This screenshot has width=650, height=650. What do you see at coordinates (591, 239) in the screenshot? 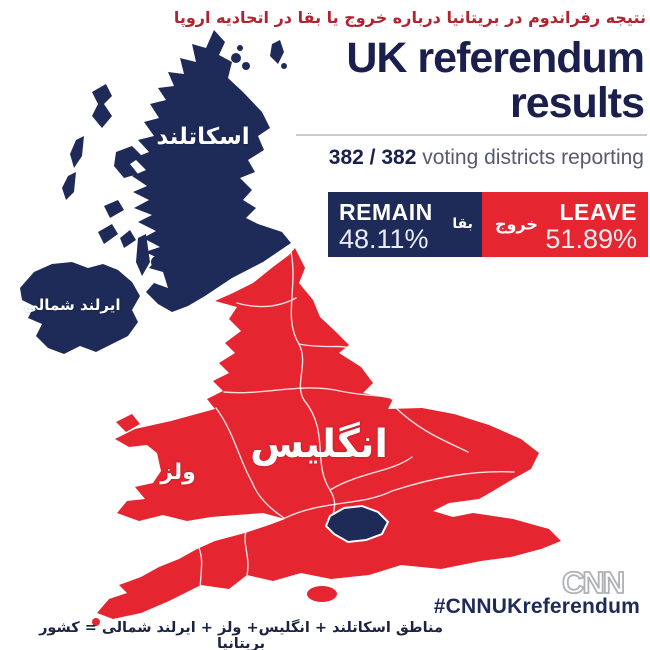
I see `leave-percentage: 51.89%` at bounding box center [591, 239].